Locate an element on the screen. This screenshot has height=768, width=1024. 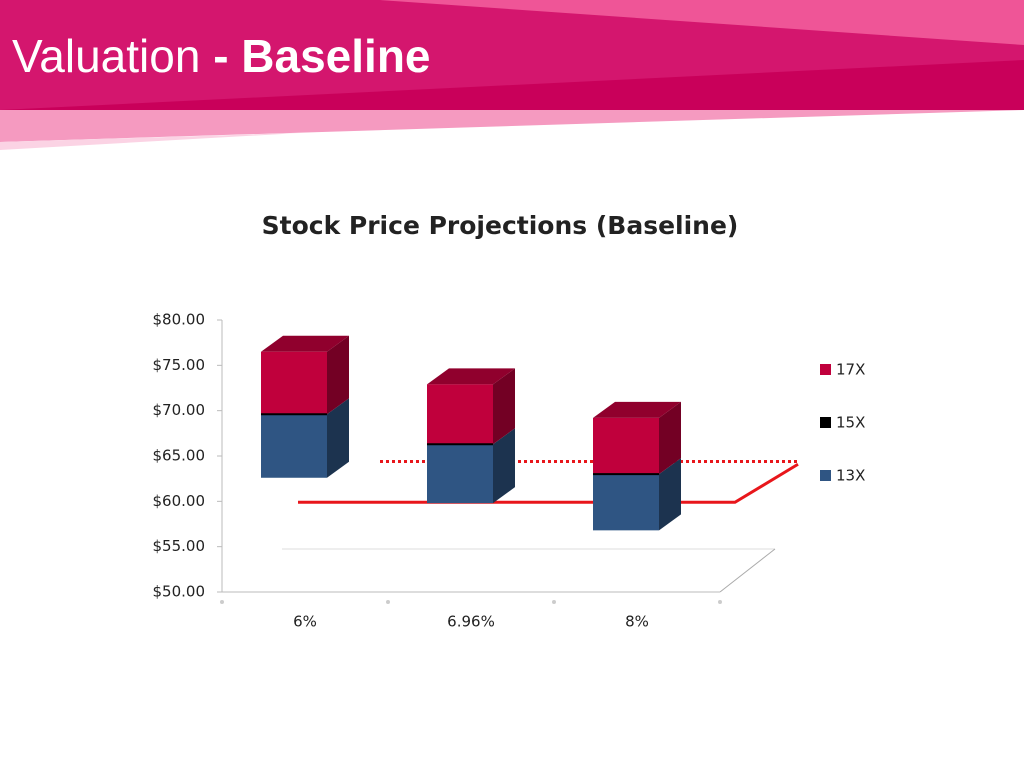
legend-label: 13X is located at coordinates (850, 476).